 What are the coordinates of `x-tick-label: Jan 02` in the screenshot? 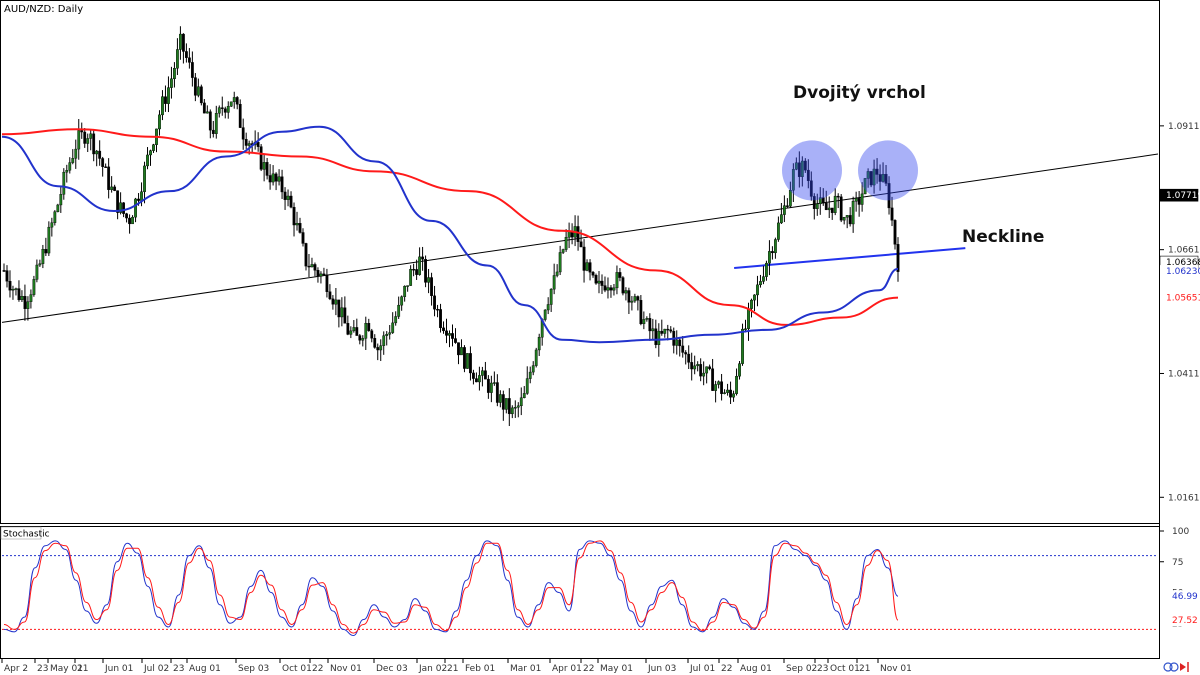 It's located at (432, 669).